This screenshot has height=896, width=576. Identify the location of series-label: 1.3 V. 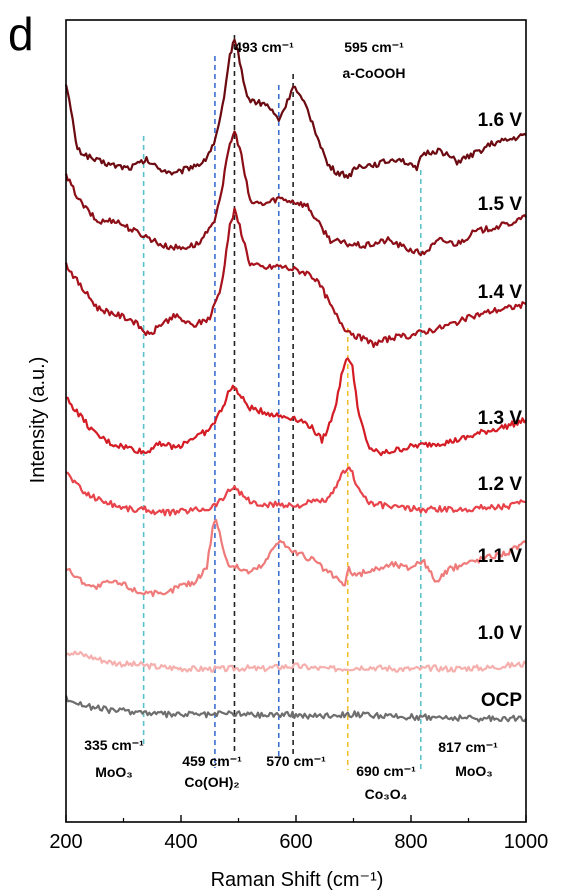
(500, 418).